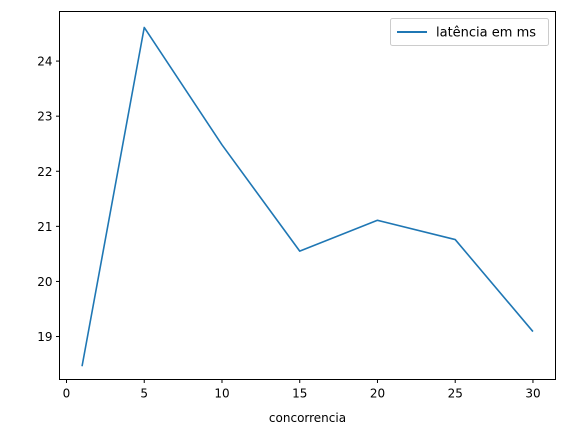 Image resolution: width=580 pixels, height=427 pixels. What do you see at coordinates (44, 62) in the screenshot?
I see `y-tick-label: 24` at bounding box center [44, 62].